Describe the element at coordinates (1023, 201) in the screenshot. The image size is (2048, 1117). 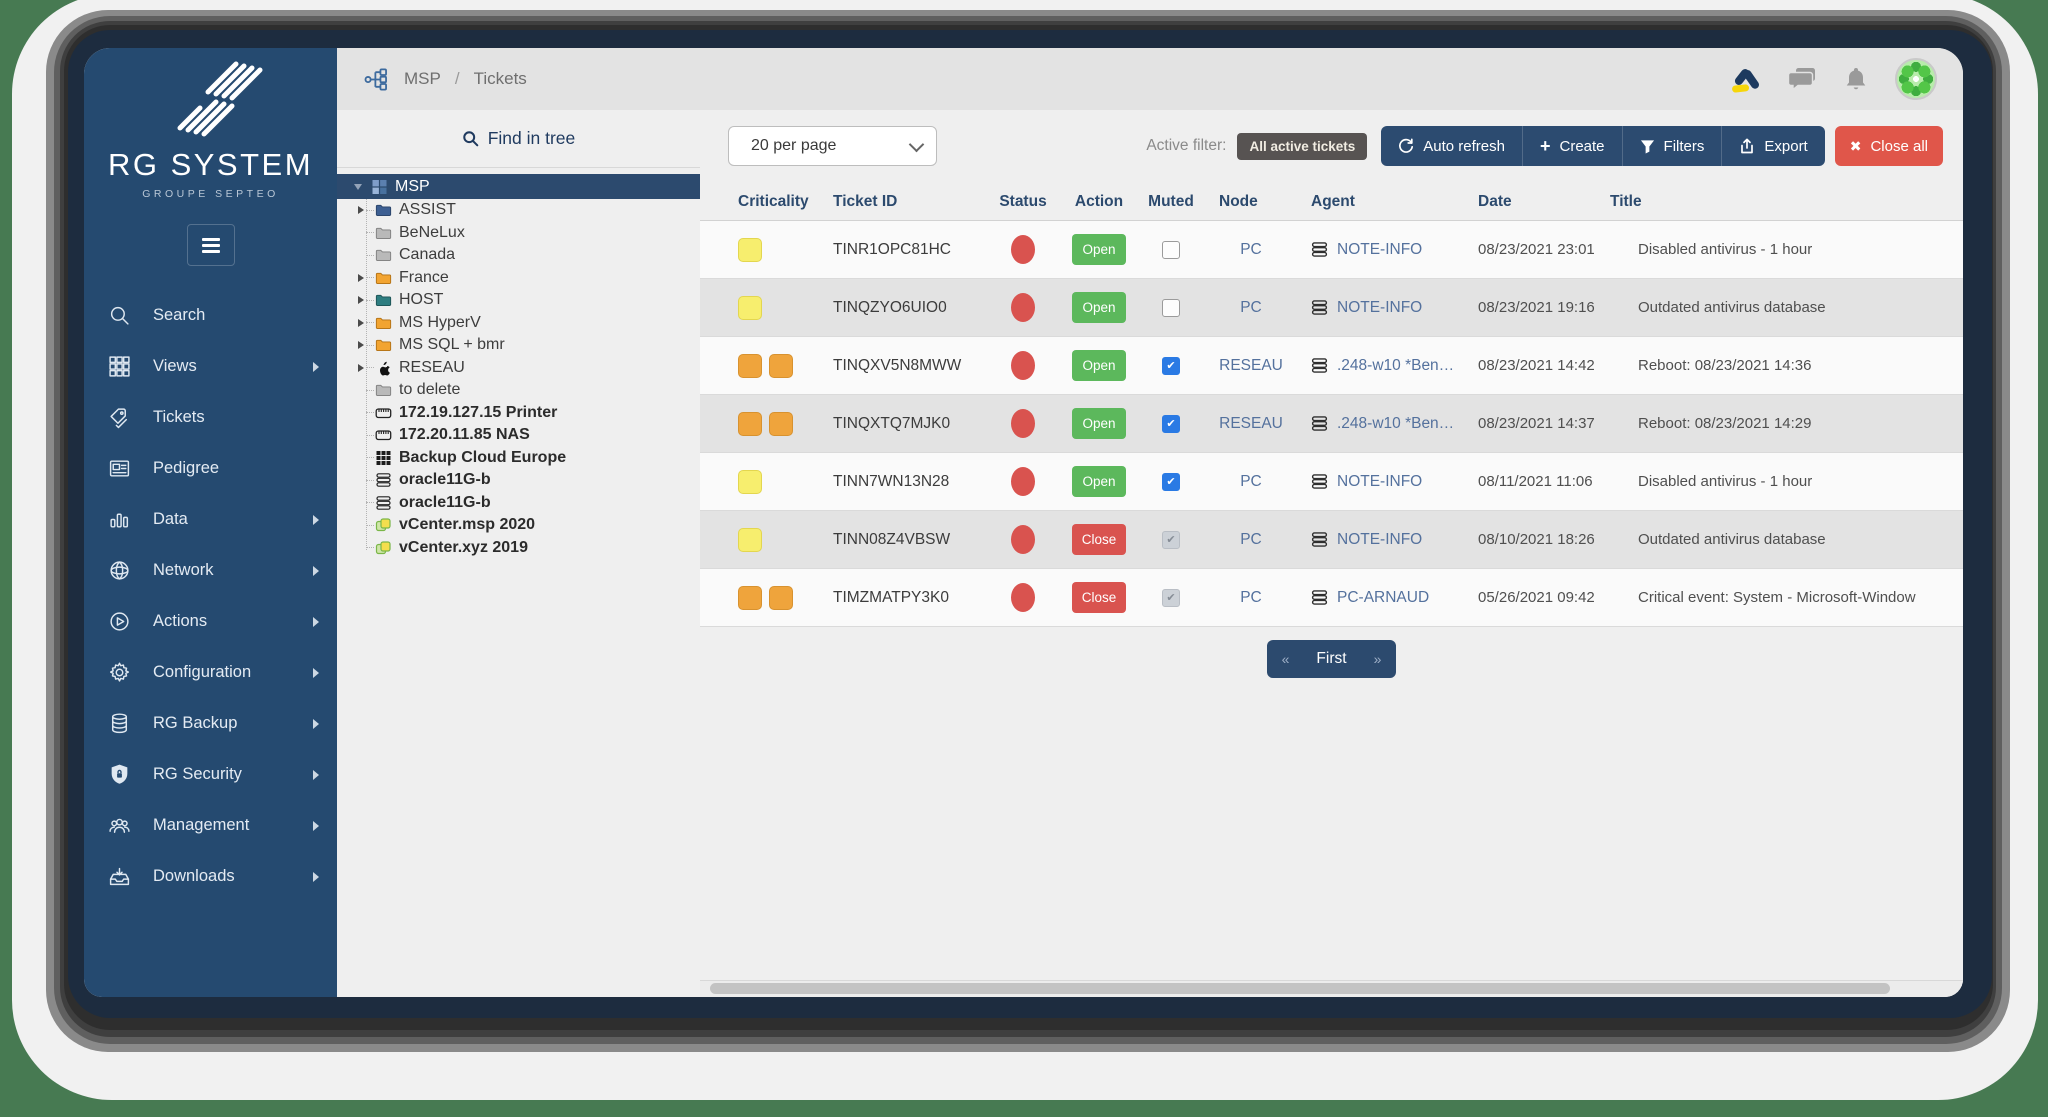
I see `col-status: Status` at that location.